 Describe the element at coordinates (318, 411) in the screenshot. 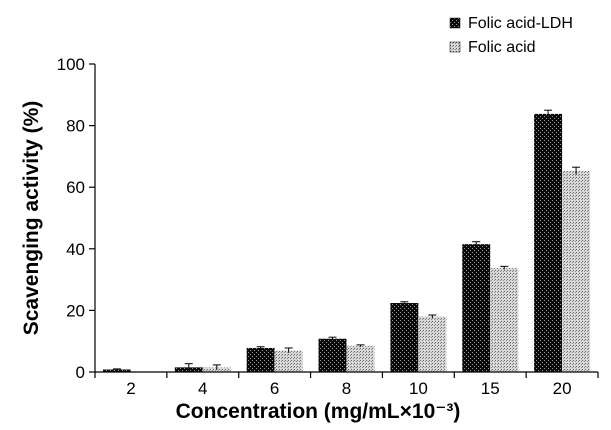

I see `x-axis-label: Concentration (mg/mL×10⁻³)` at that location.